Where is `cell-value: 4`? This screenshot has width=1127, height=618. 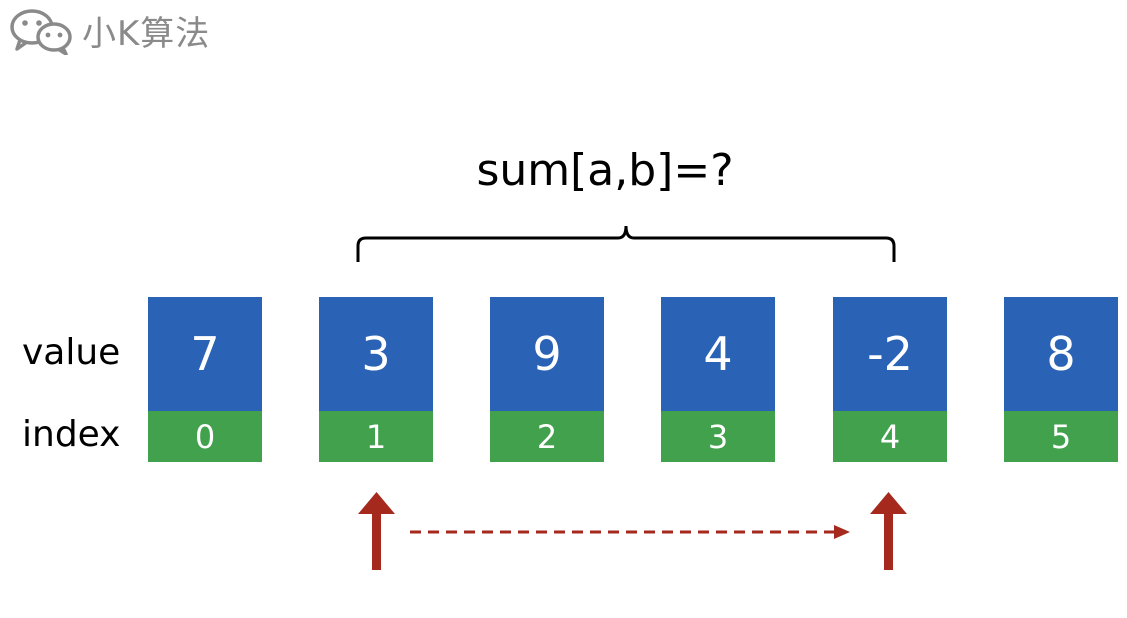 cell-value: 4 is located at coordinates (718, 354).